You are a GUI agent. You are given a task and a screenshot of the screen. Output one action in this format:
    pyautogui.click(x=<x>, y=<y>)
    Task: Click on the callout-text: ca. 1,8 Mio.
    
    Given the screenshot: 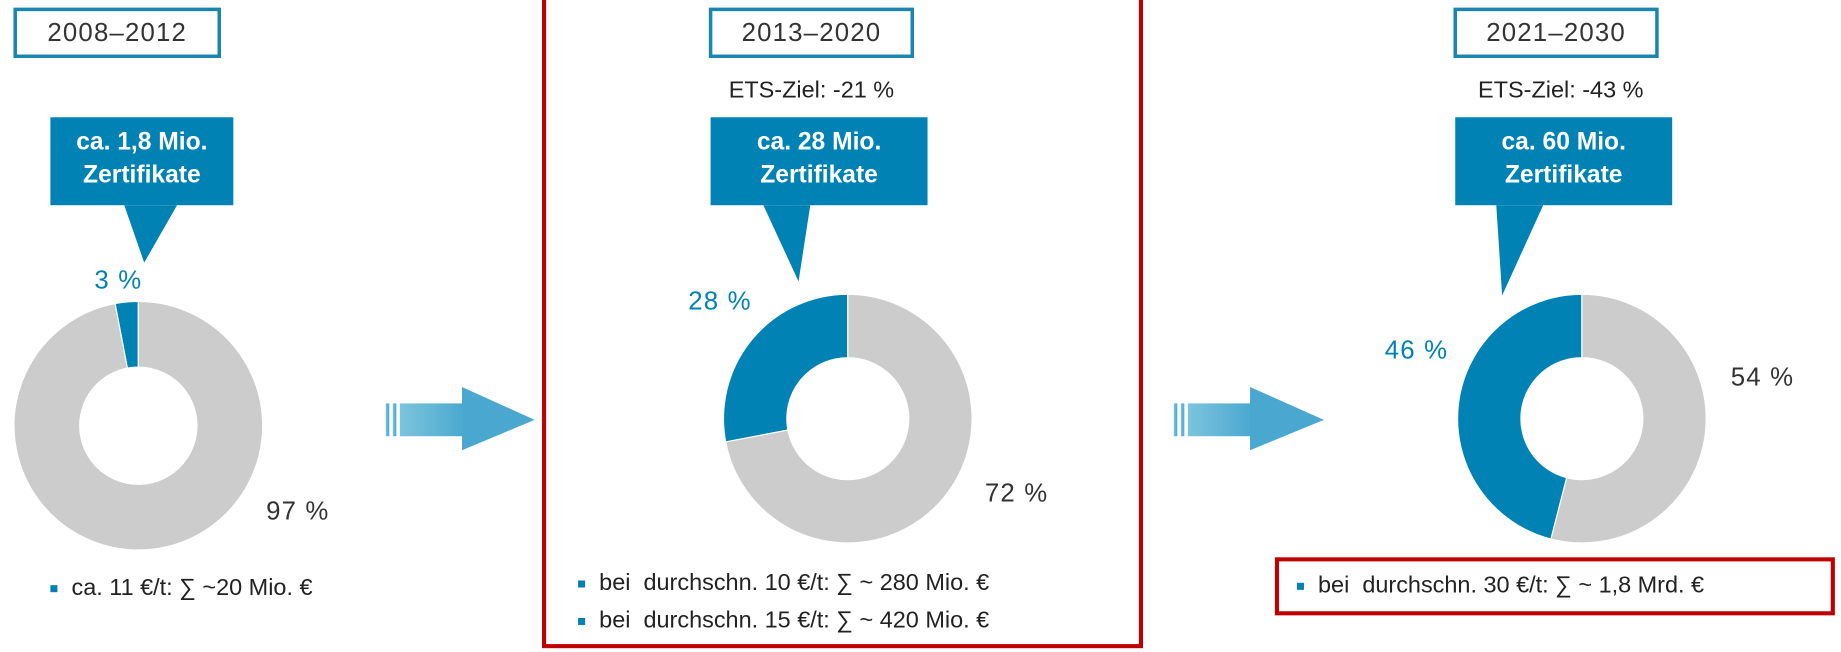 What is the action you would take?
    pyautogui.click(x=141, y=142)
    